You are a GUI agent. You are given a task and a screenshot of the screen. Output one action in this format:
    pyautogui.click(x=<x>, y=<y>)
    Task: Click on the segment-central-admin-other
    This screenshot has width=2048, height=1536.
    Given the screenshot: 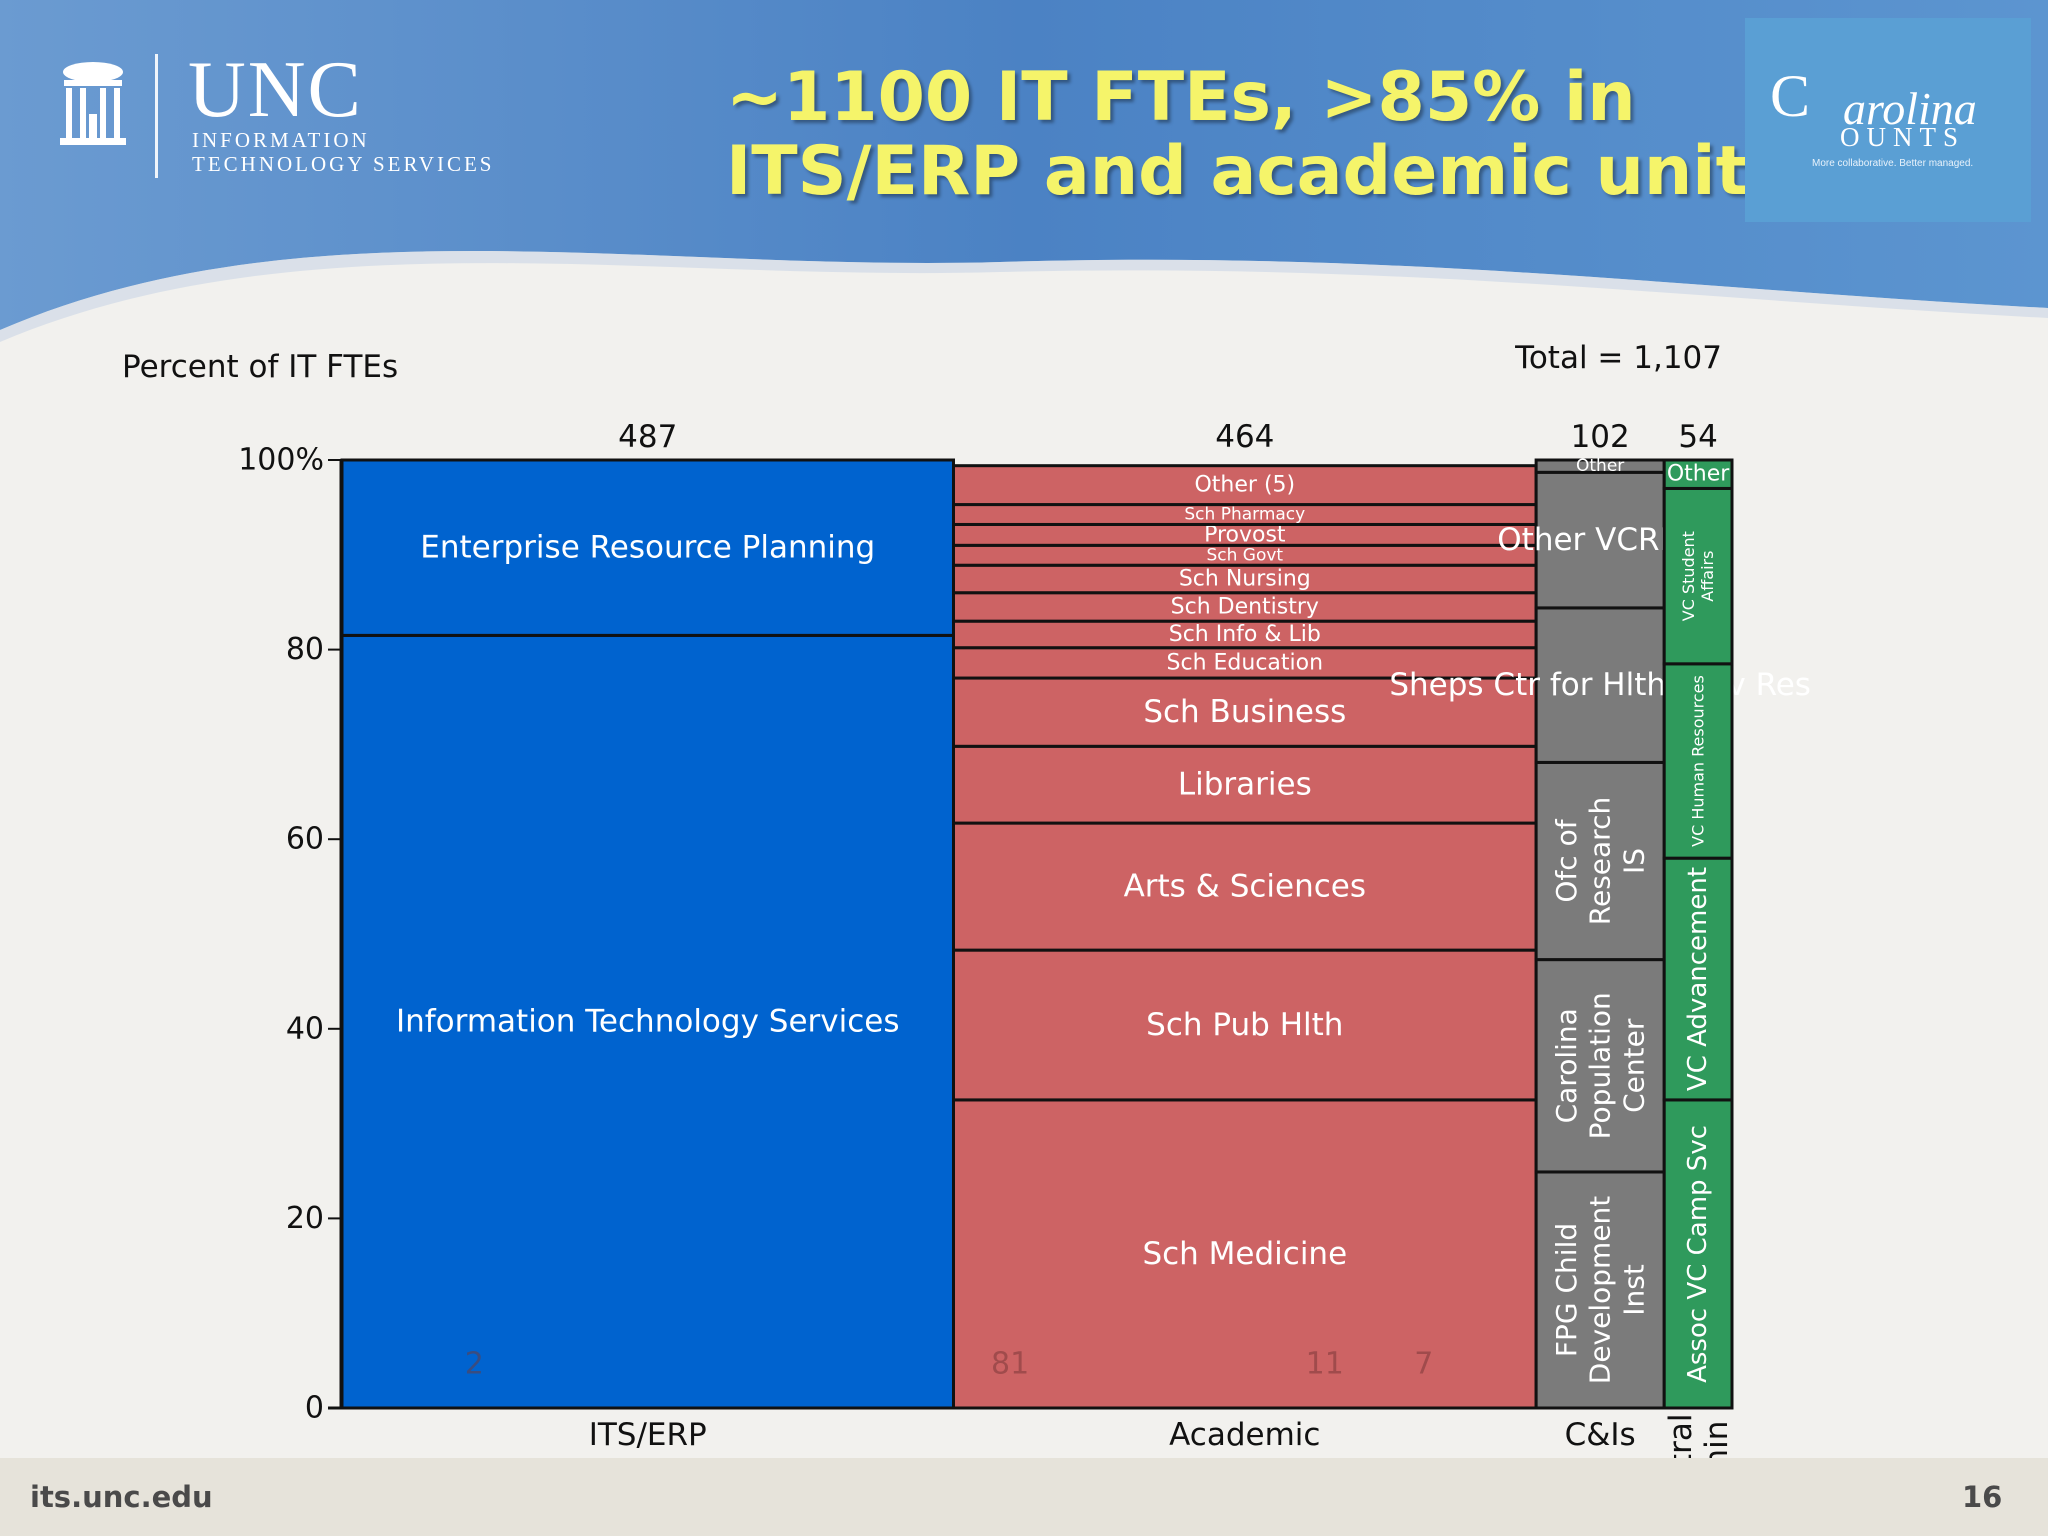 What is the action you would take?
    pyautogui.click(x=1698, y=474)
    